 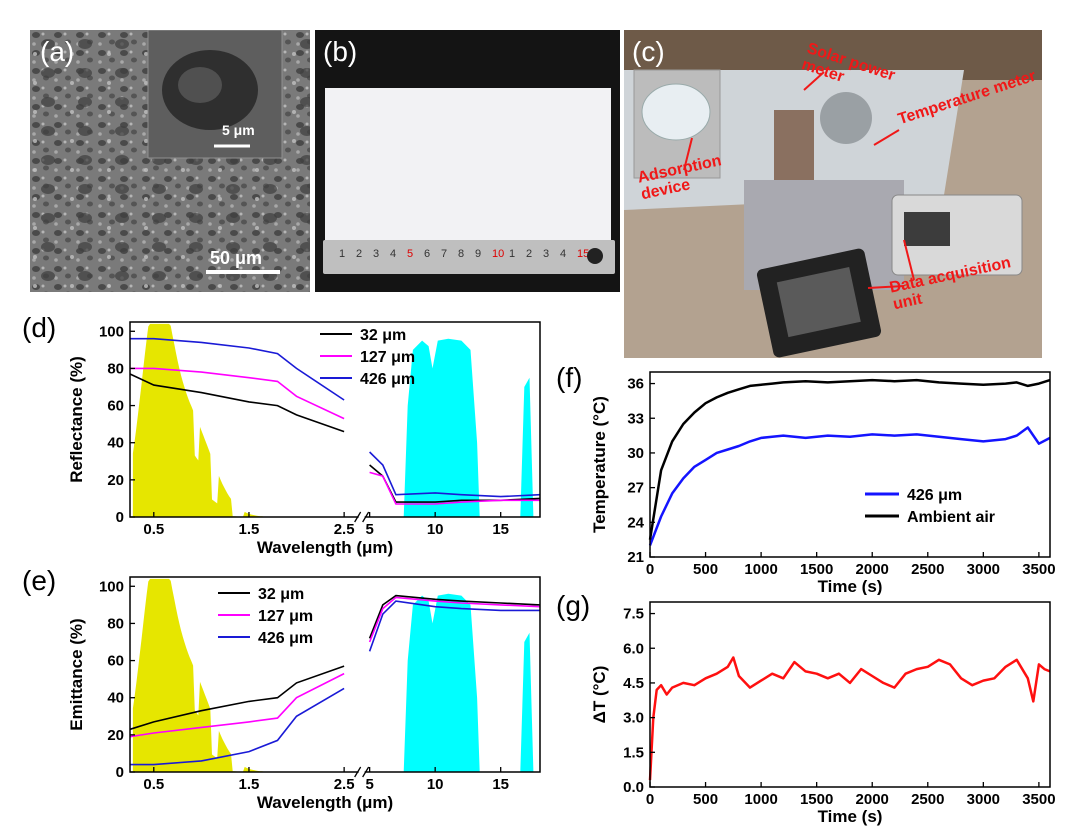 What do you see at coordinates (569, 377) in the screenshot?
I see `panel-label-f: (f)` at bounding box center [569, 377].